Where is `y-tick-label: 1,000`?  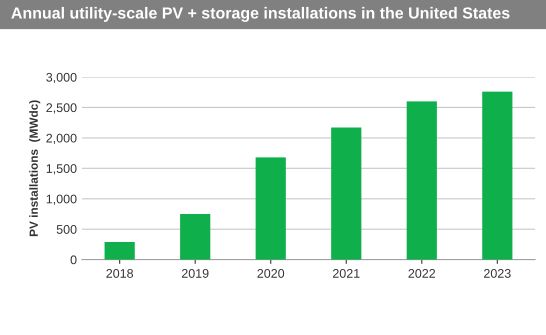
y-tick-label: 1,000 is located at coordinates (61, 199).